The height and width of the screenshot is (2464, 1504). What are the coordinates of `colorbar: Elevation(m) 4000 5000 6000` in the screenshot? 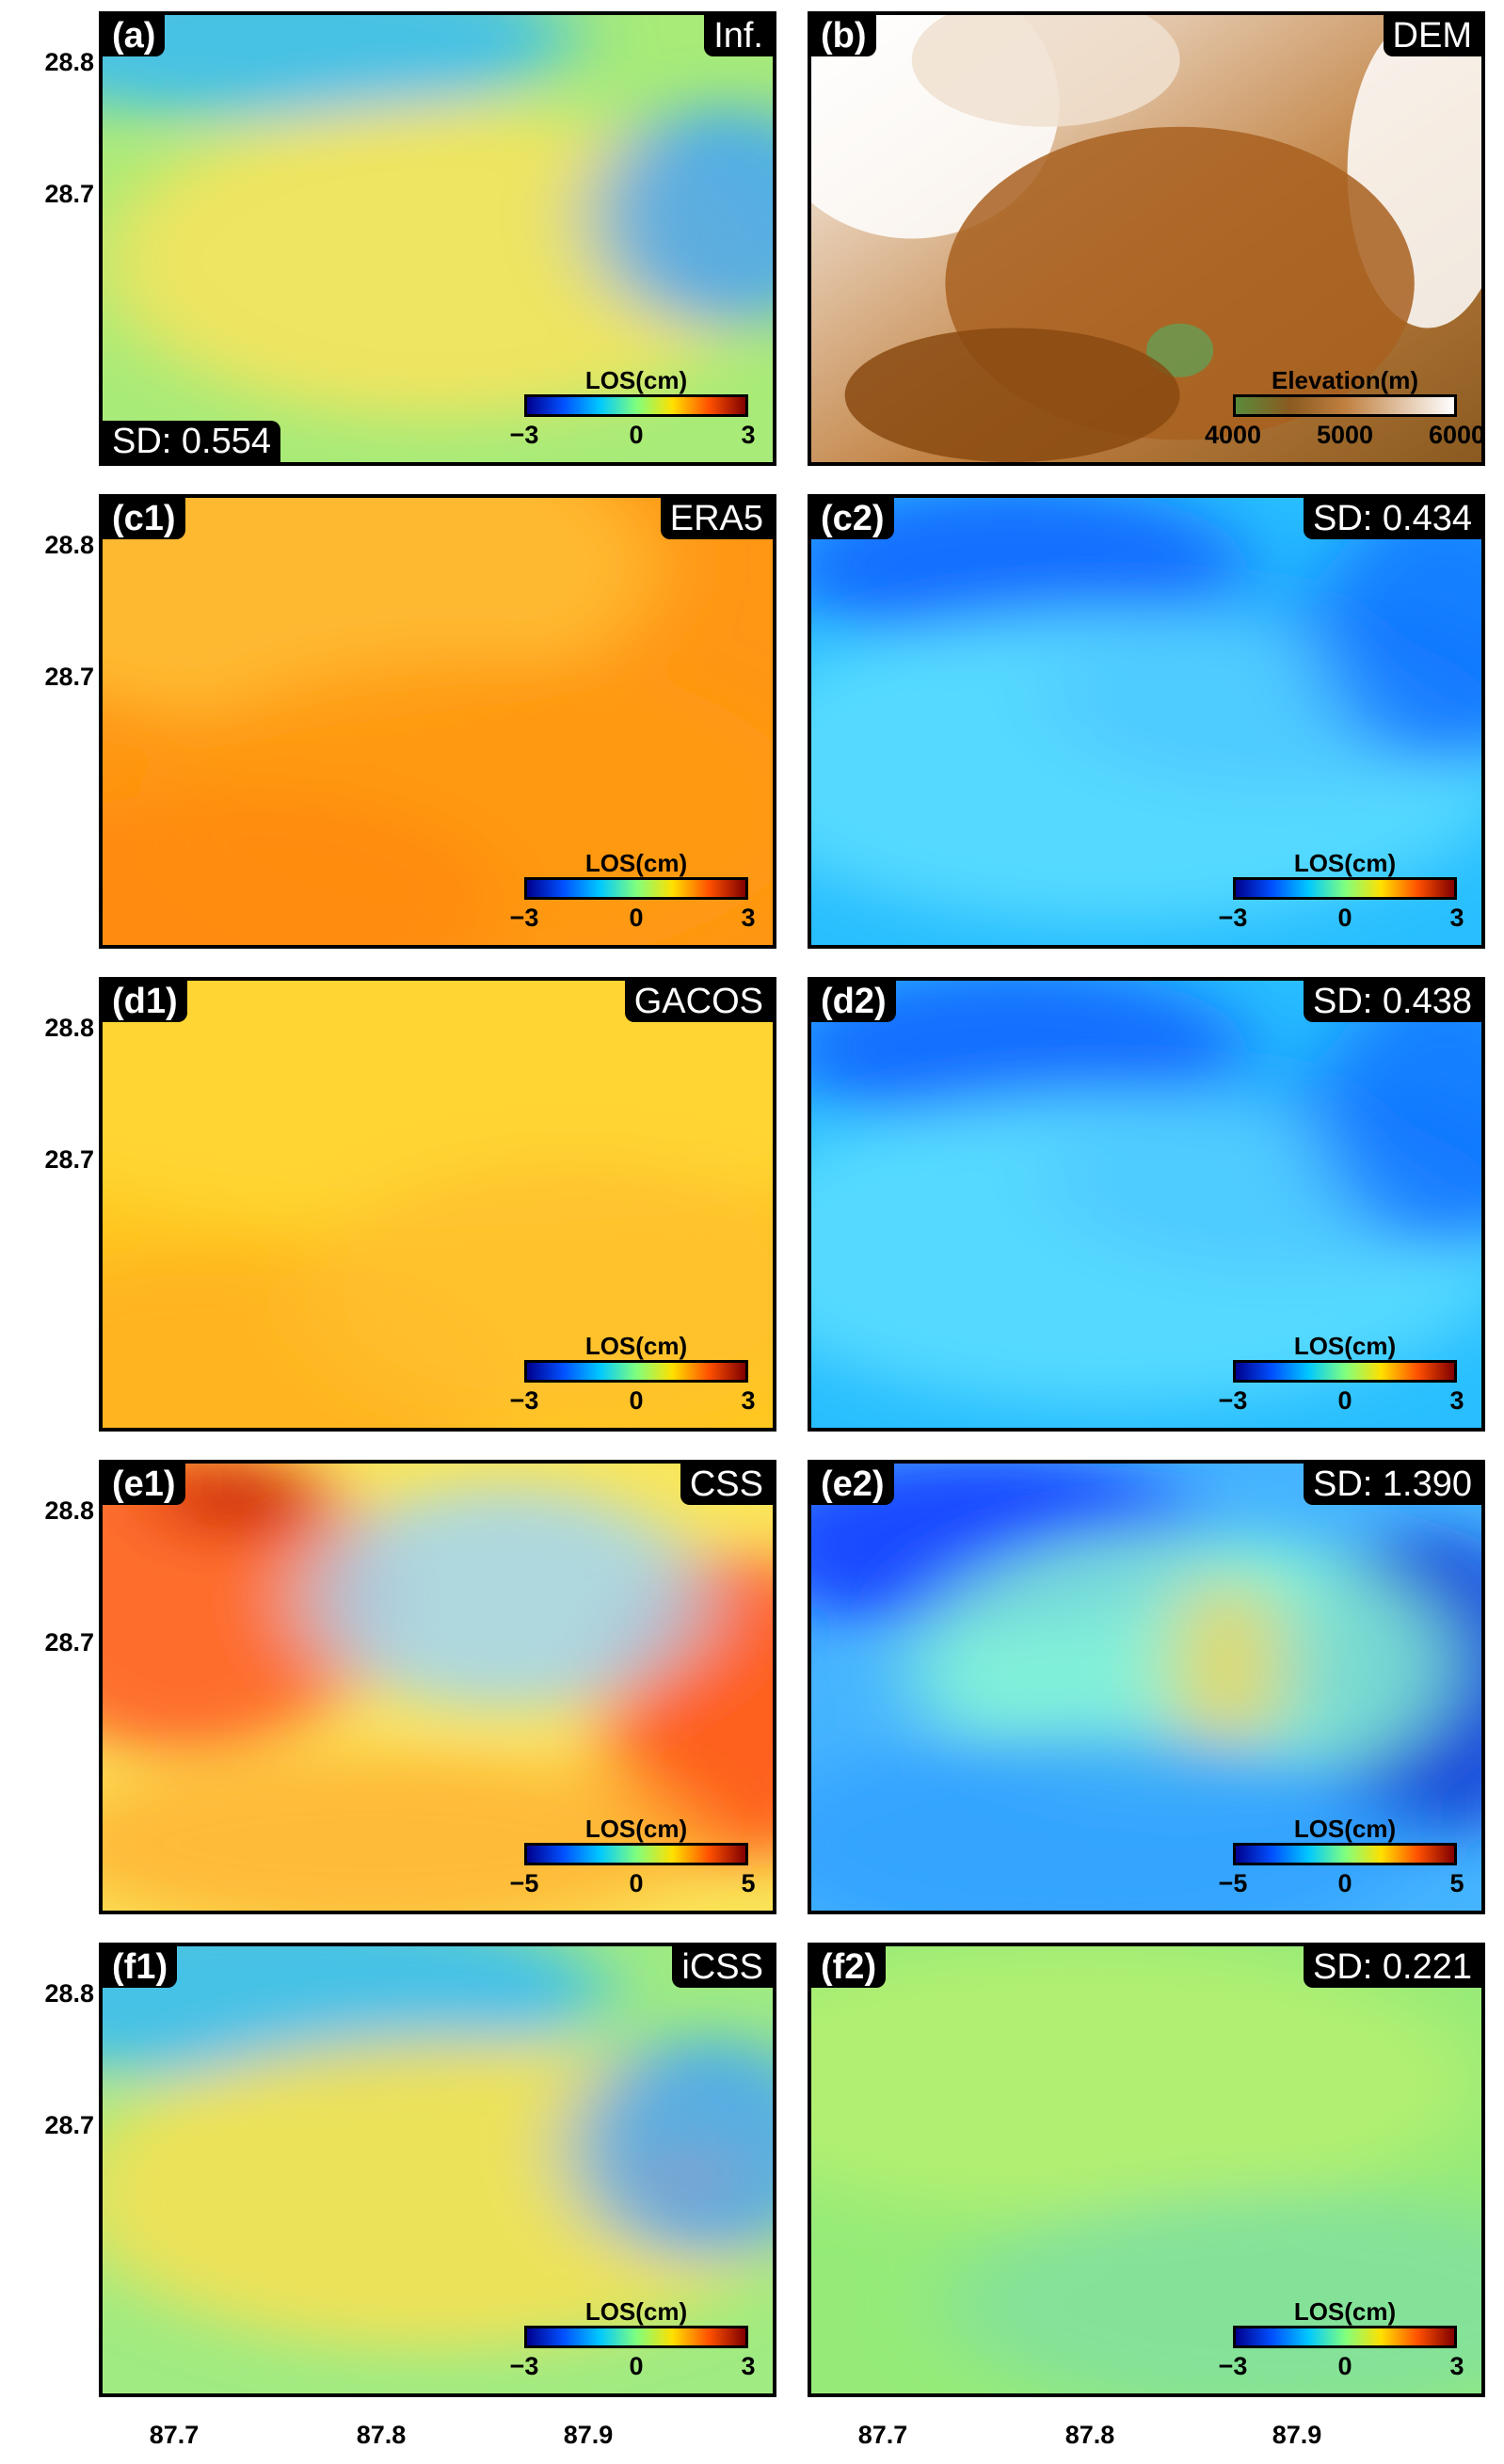 It's located at (1343, 411).